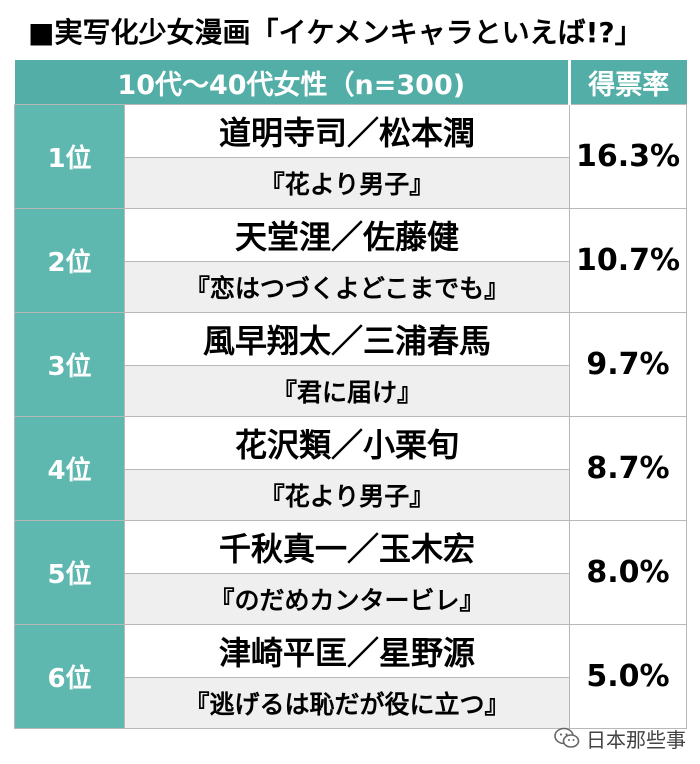  Describe the element at coordinates (628, 468) in the screenshot. I see `vote-share: 8.7%` at that location.